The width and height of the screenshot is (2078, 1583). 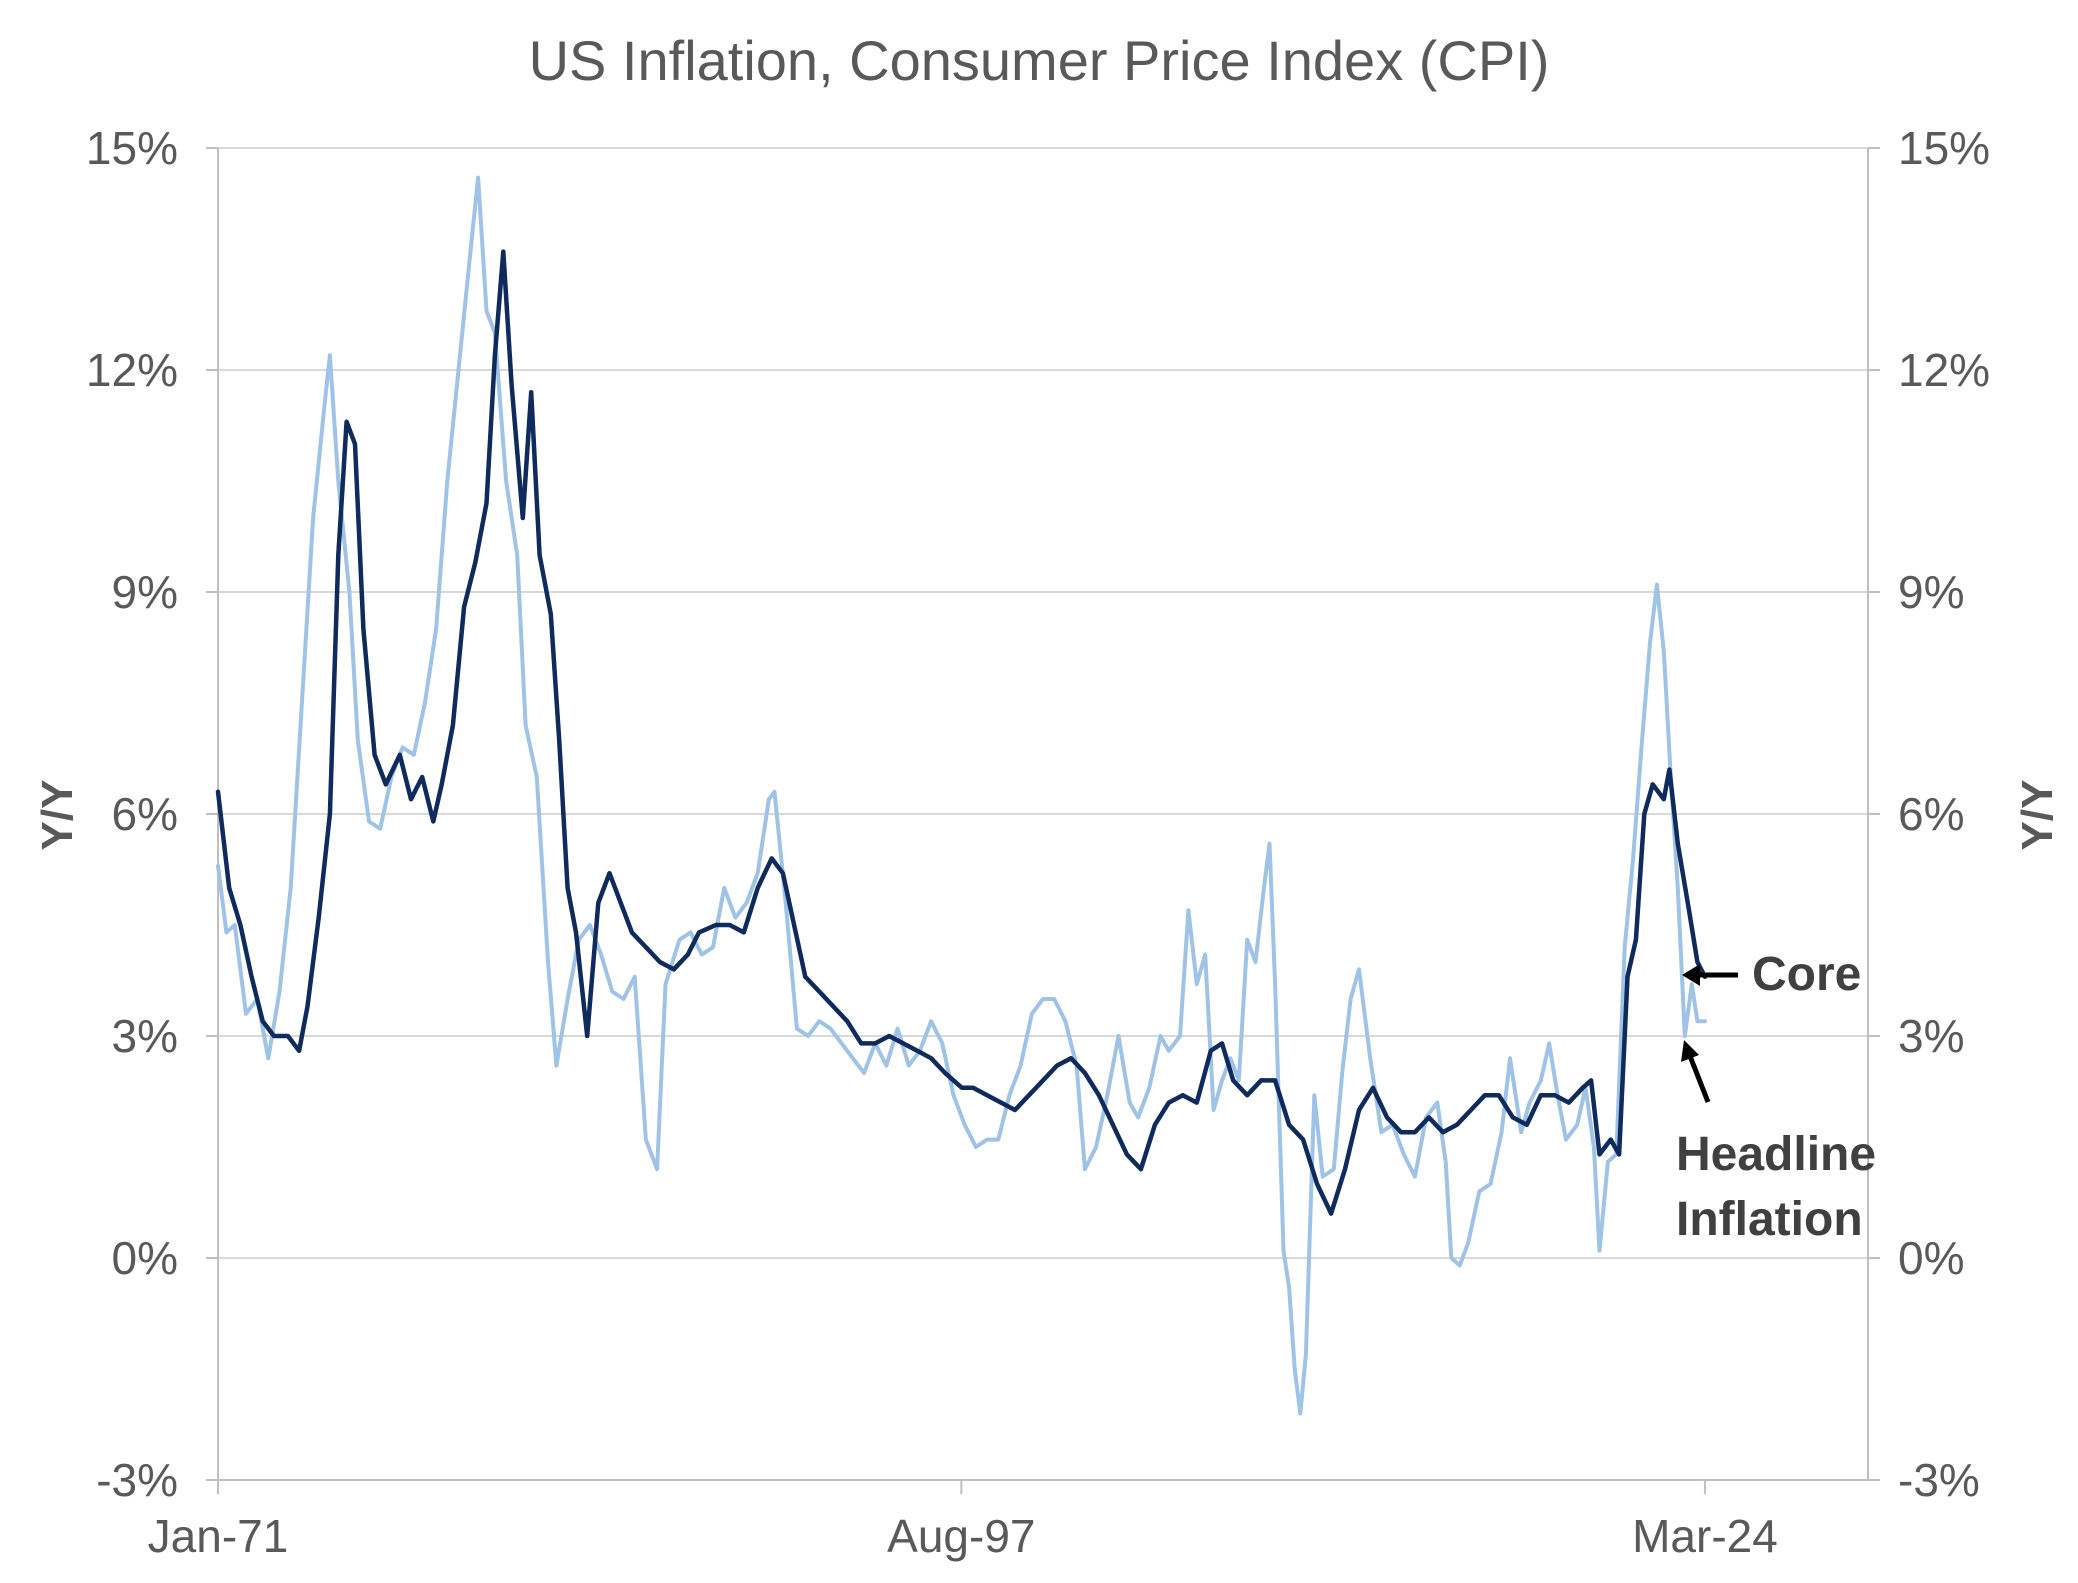 What do you see at coordinates (145, 592) in the screenshot?
I see `left-tick-label: 9%` at bounding box center [145, 592].